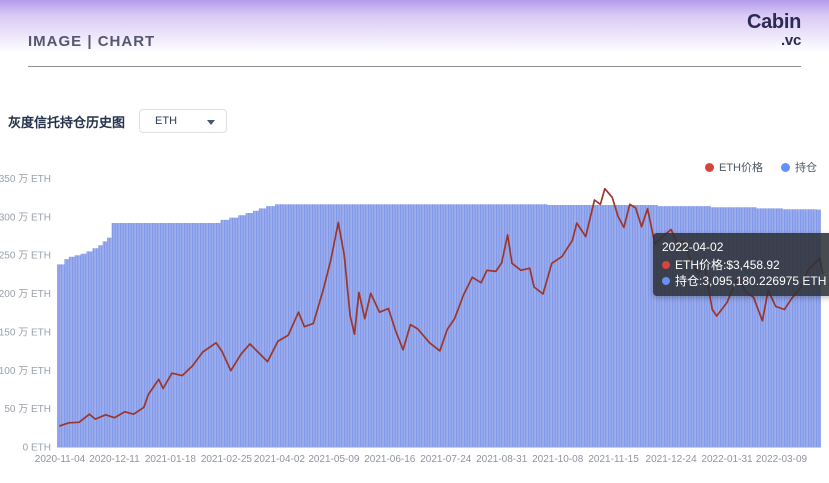 The height and width of the screenshot is (483, 829). I want to click on x-axis-label: 2020-11-04, so click(60, 459).